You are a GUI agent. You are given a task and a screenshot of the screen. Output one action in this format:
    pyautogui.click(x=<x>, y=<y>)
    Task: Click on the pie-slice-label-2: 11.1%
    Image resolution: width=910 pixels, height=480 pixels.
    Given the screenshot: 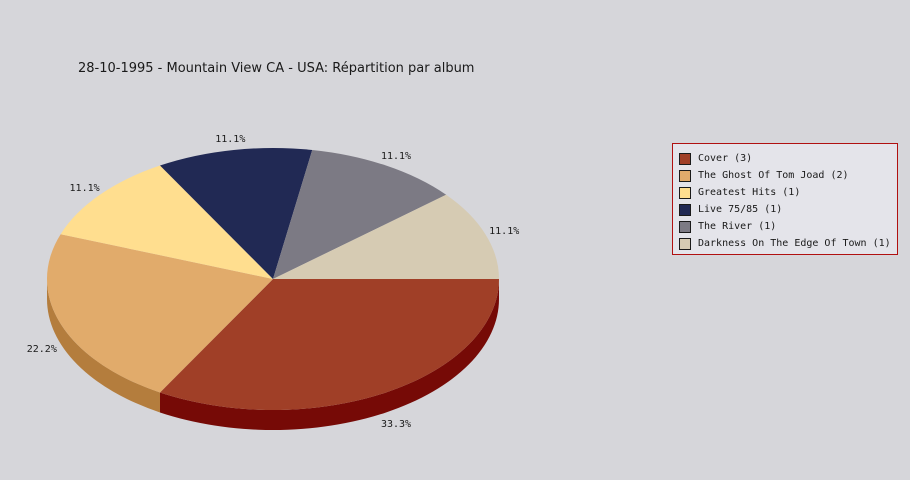 What is the action you would take?
    pyautogui.click(x=85, y=188)
    